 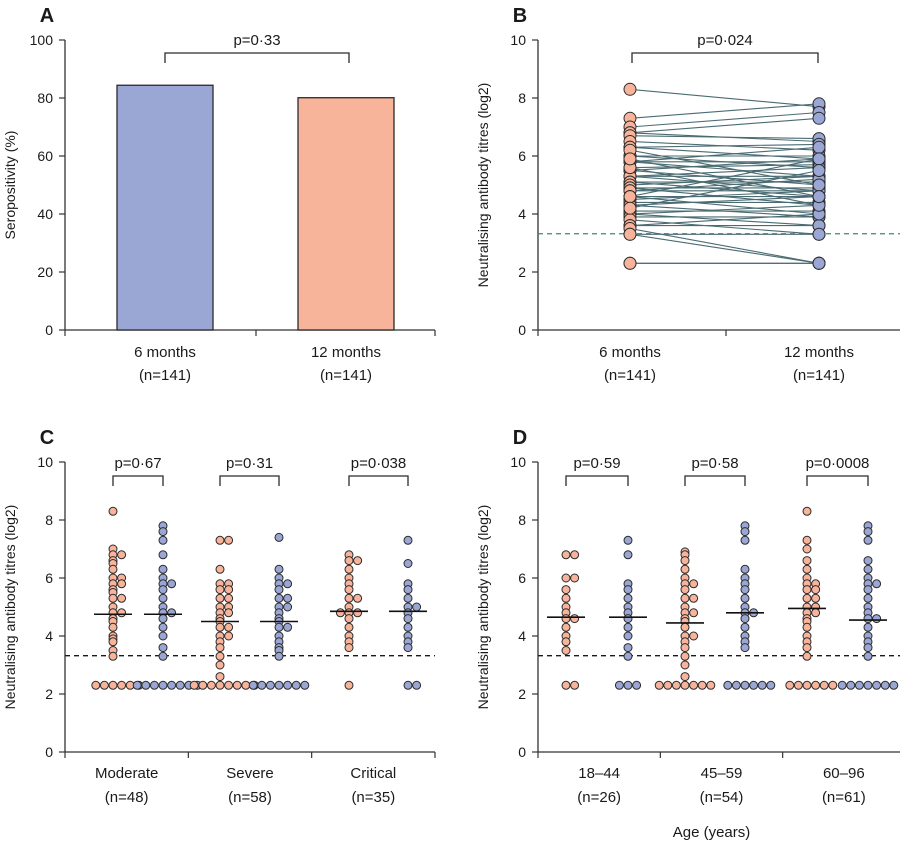 I want to click on category-label: 18–44, so click(x=599, y=773).